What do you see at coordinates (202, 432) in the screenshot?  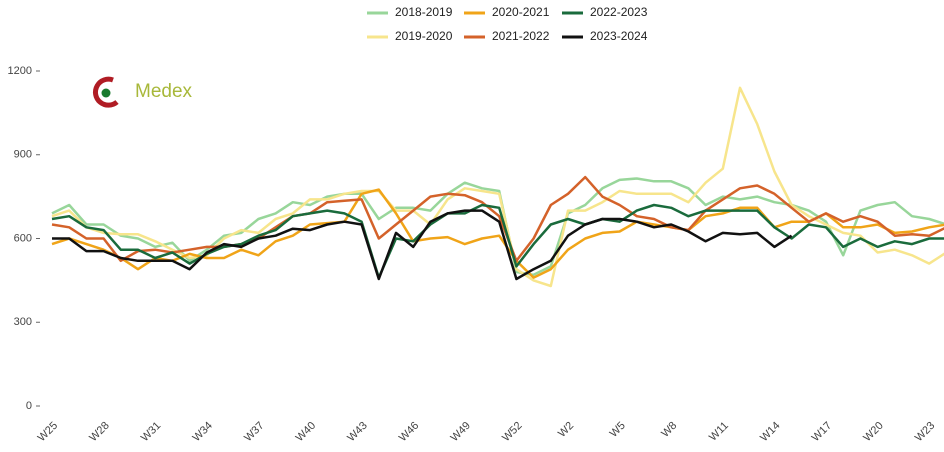 I see `x-tick-label: W34` at bounding box center [202, 432].